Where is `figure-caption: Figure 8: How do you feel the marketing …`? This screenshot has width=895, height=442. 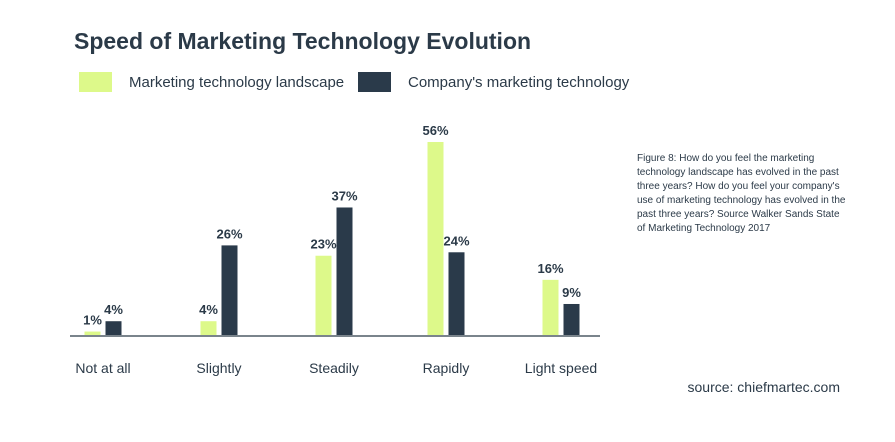 figure-caption: Figure 8: How do you feel the marketing … is located at coordinates (741, 193).